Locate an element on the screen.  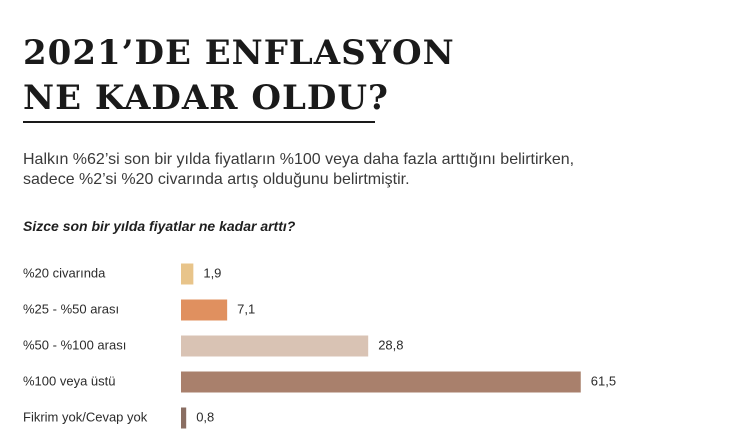
category-label: Fikrim yok/Cevap yok is located at coordinates (85, 416).